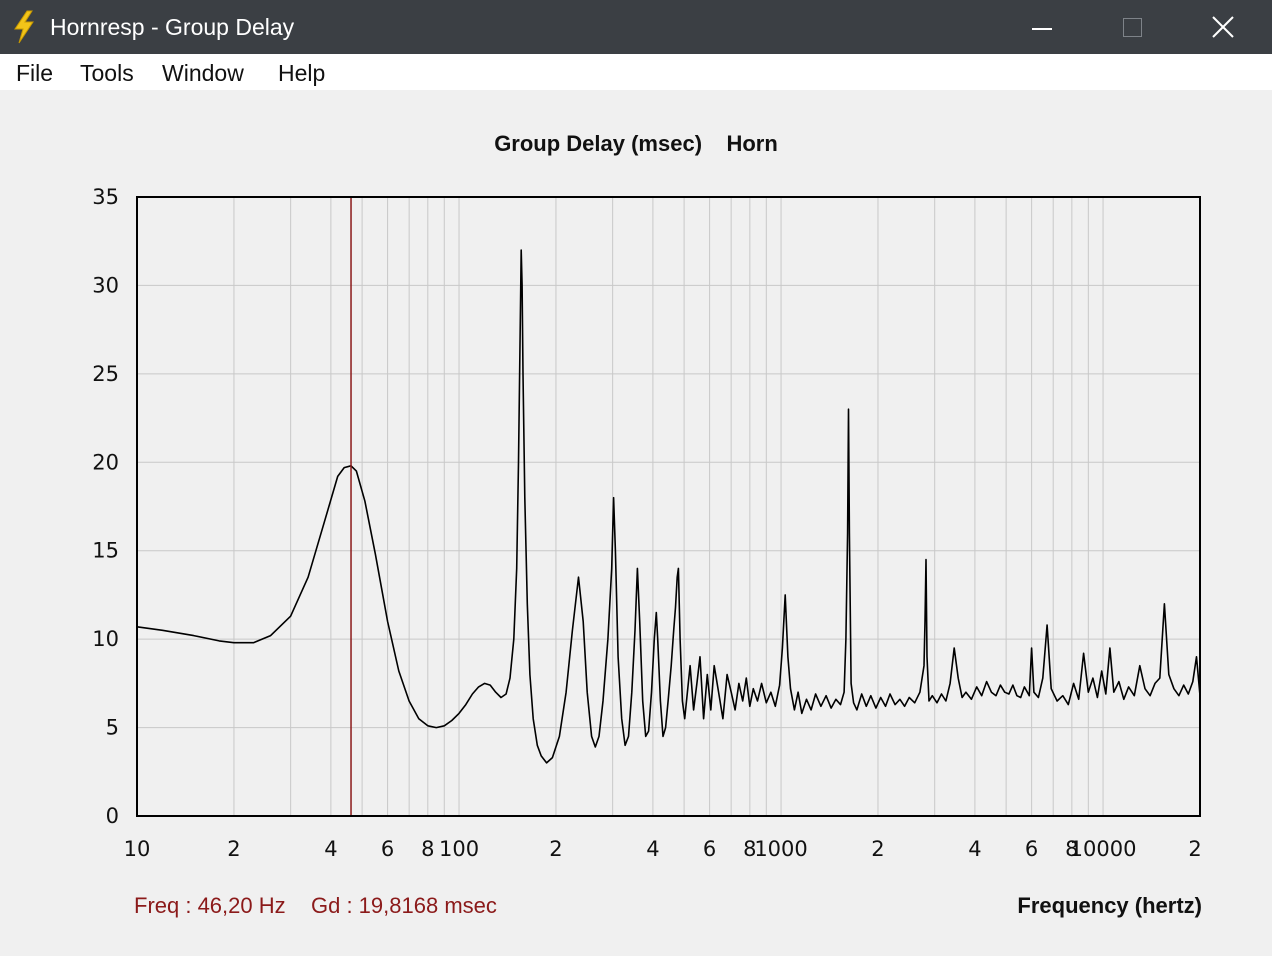 The height and width of the screenshot is (956, 1272). Describe the element at coordinates (636, 27) in the screenshot. I see `title-bar: Hornresp - Group Delay` at that location.